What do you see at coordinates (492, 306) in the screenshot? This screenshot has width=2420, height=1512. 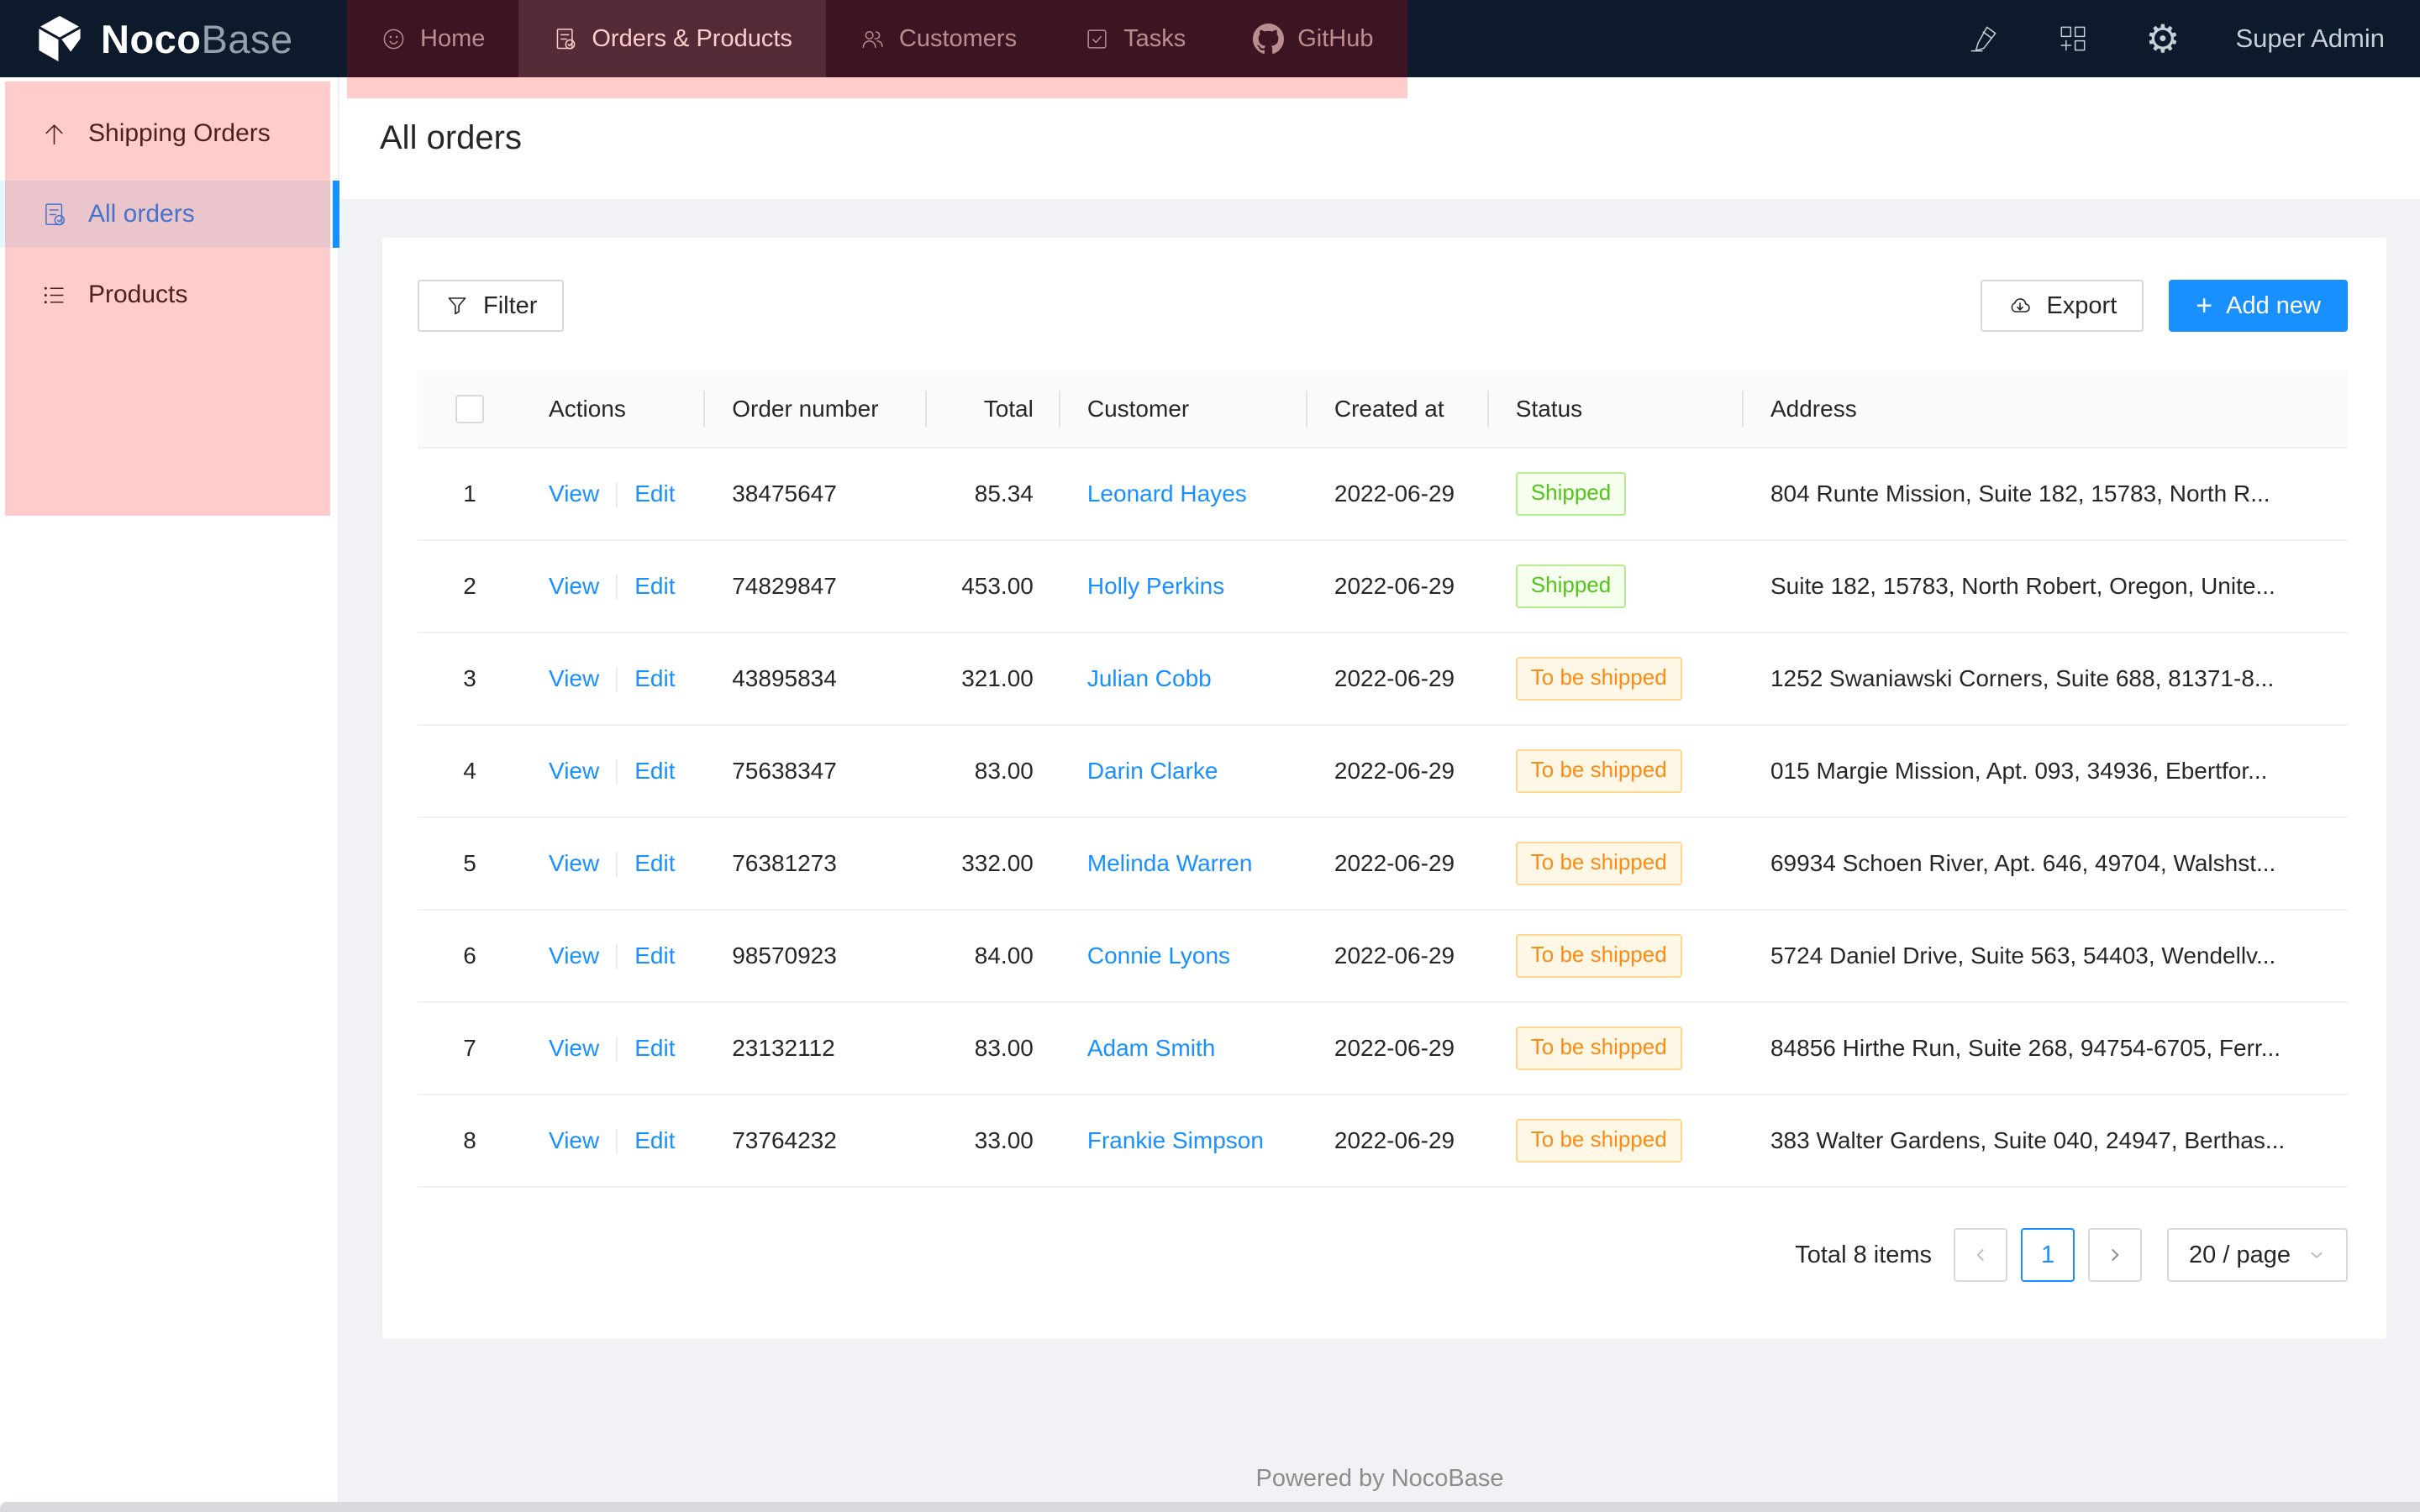 I see `filter-button: Filter` at bounding box center [492, 306].